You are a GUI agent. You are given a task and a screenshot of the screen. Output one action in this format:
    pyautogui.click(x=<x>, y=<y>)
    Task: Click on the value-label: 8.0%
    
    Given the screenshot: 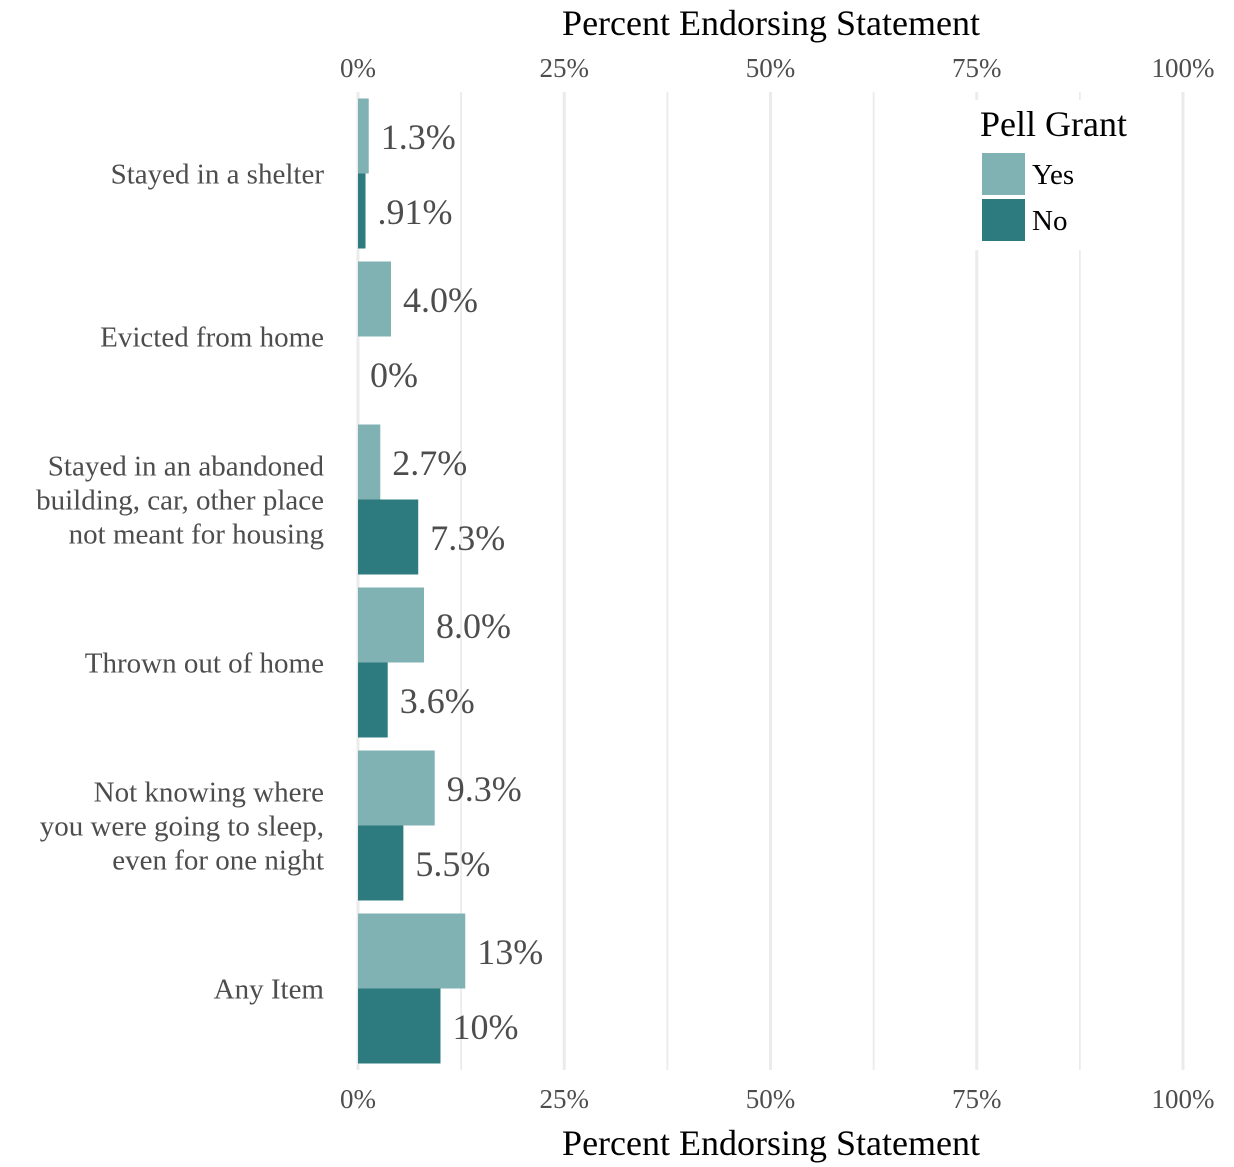 What is the action you would take?
    pyautogui.click(x=473, y=626)
    